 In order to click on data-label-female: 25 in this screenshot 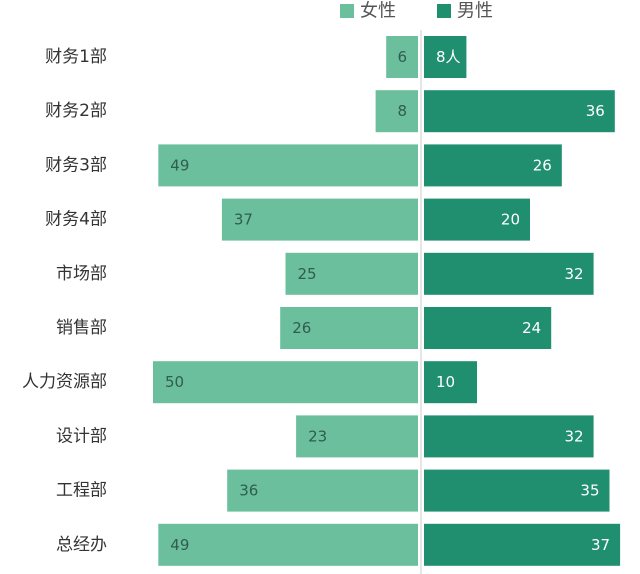, I will do `click(307, 274)`.